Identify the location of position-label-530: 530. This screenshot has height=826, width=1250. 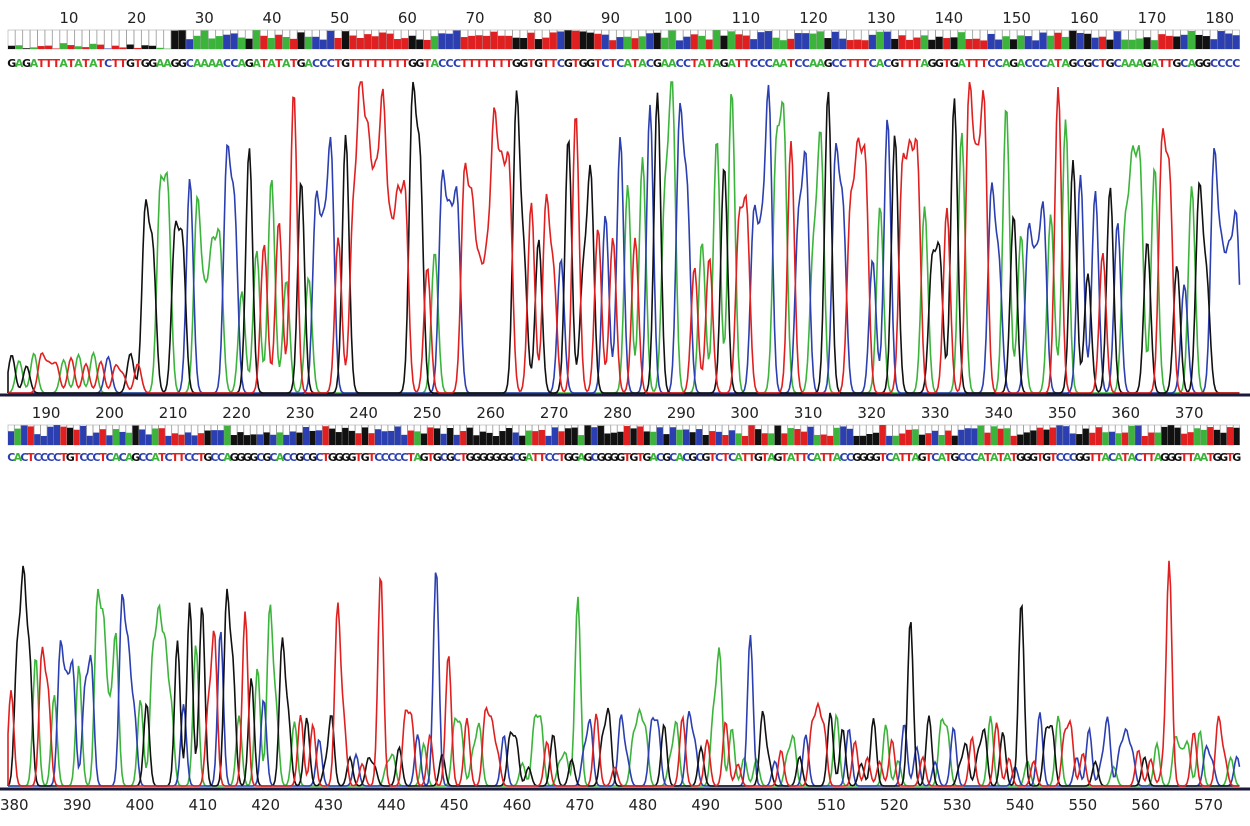
(957, 805).